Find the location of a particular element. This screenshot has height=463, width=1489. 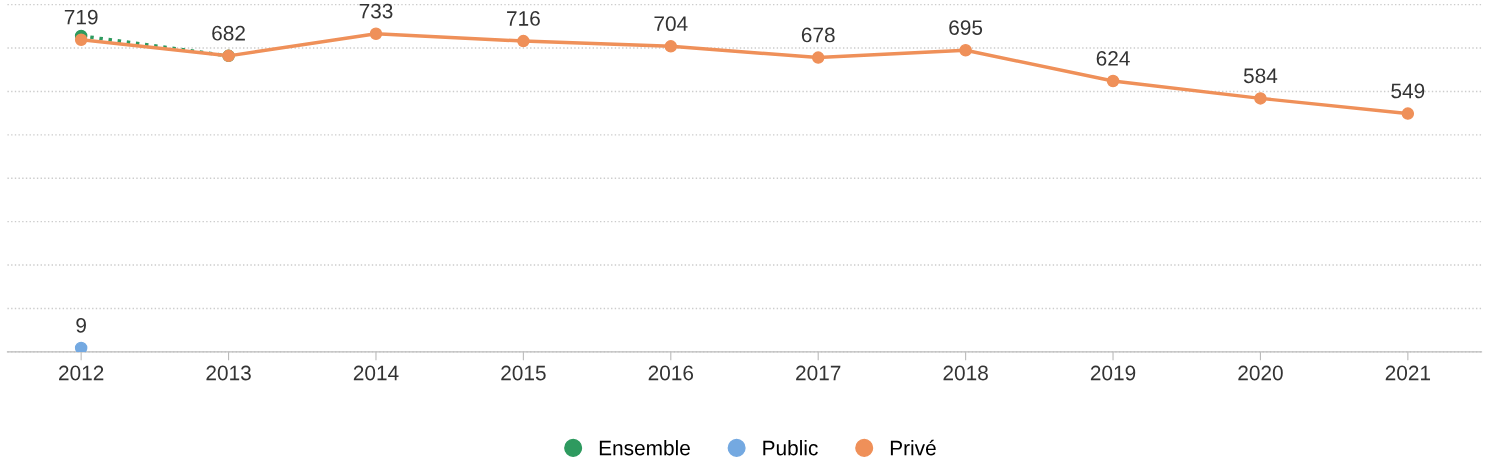

x-tick-label: 2021 is located at coordinates (1408, 373).